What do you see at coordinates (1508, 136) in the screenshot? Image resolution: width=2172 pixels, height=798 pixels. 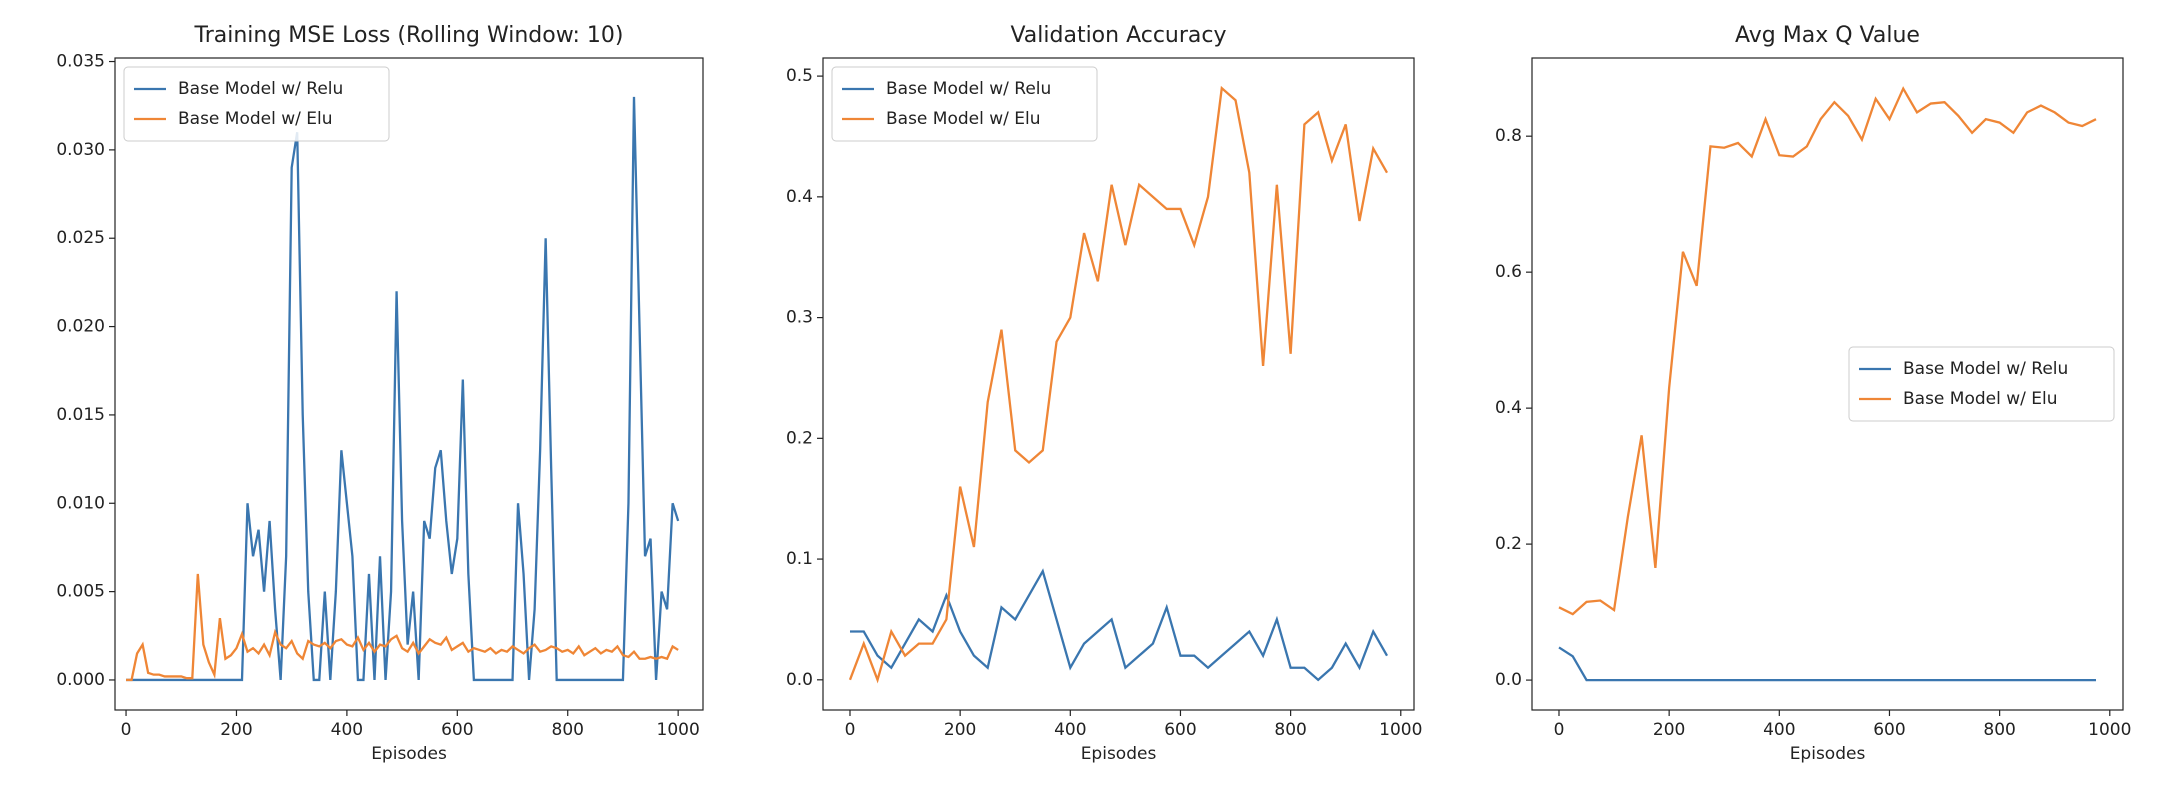 I see `y-tick-label: 0.8` at bounding box center [1508, 136].